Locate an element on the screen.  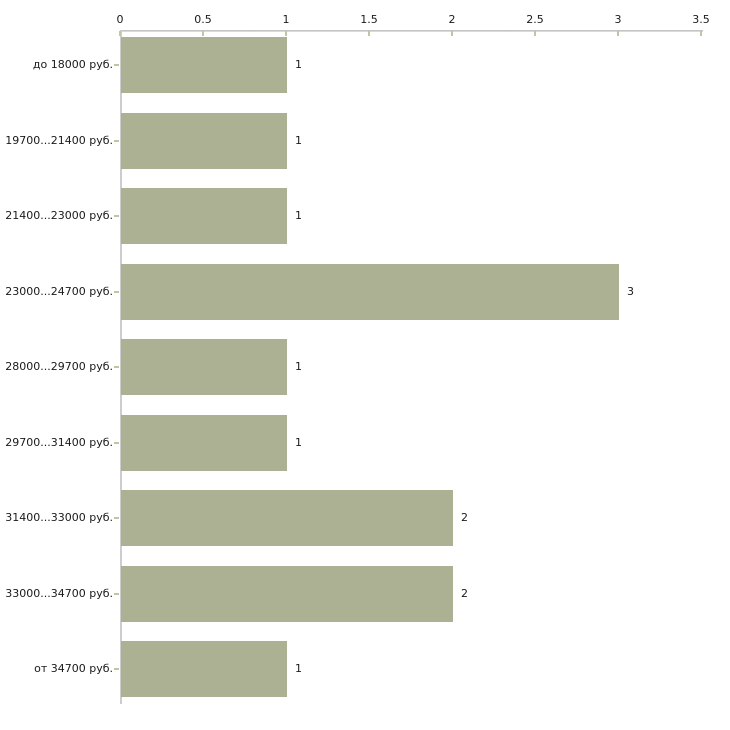
x-tick-label: 2.5 is located at coordinates (535, 19).